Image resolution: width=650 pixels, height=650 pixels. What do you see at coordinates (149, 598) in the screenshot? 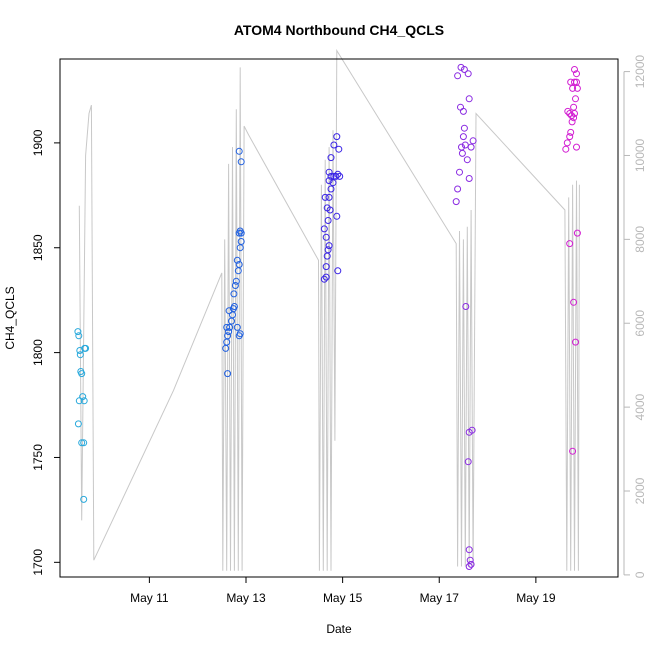
I see `x-tick-label: May 11` at bounding box center [149, 598].